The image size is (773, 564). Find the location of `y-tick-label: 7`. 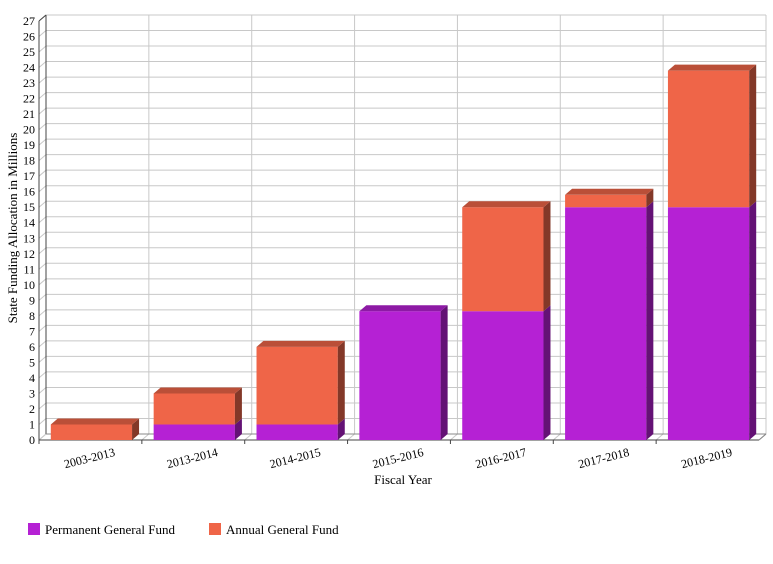

y-tick-label: 7 is located at coordinates (32, 331).